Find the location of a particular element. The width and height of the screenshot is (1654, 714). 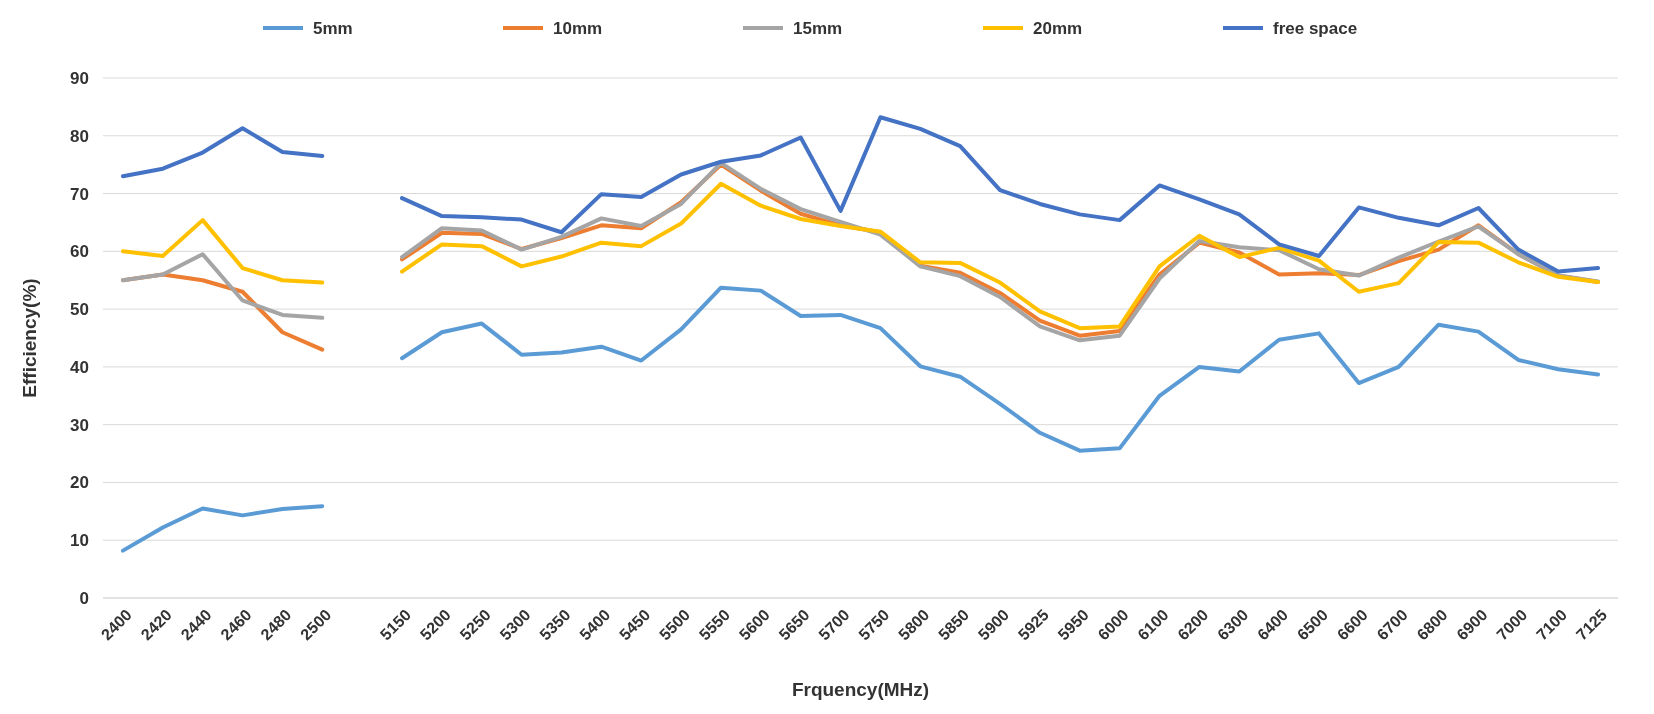

legend-label: 10mm is located at coordinates (578, 28).